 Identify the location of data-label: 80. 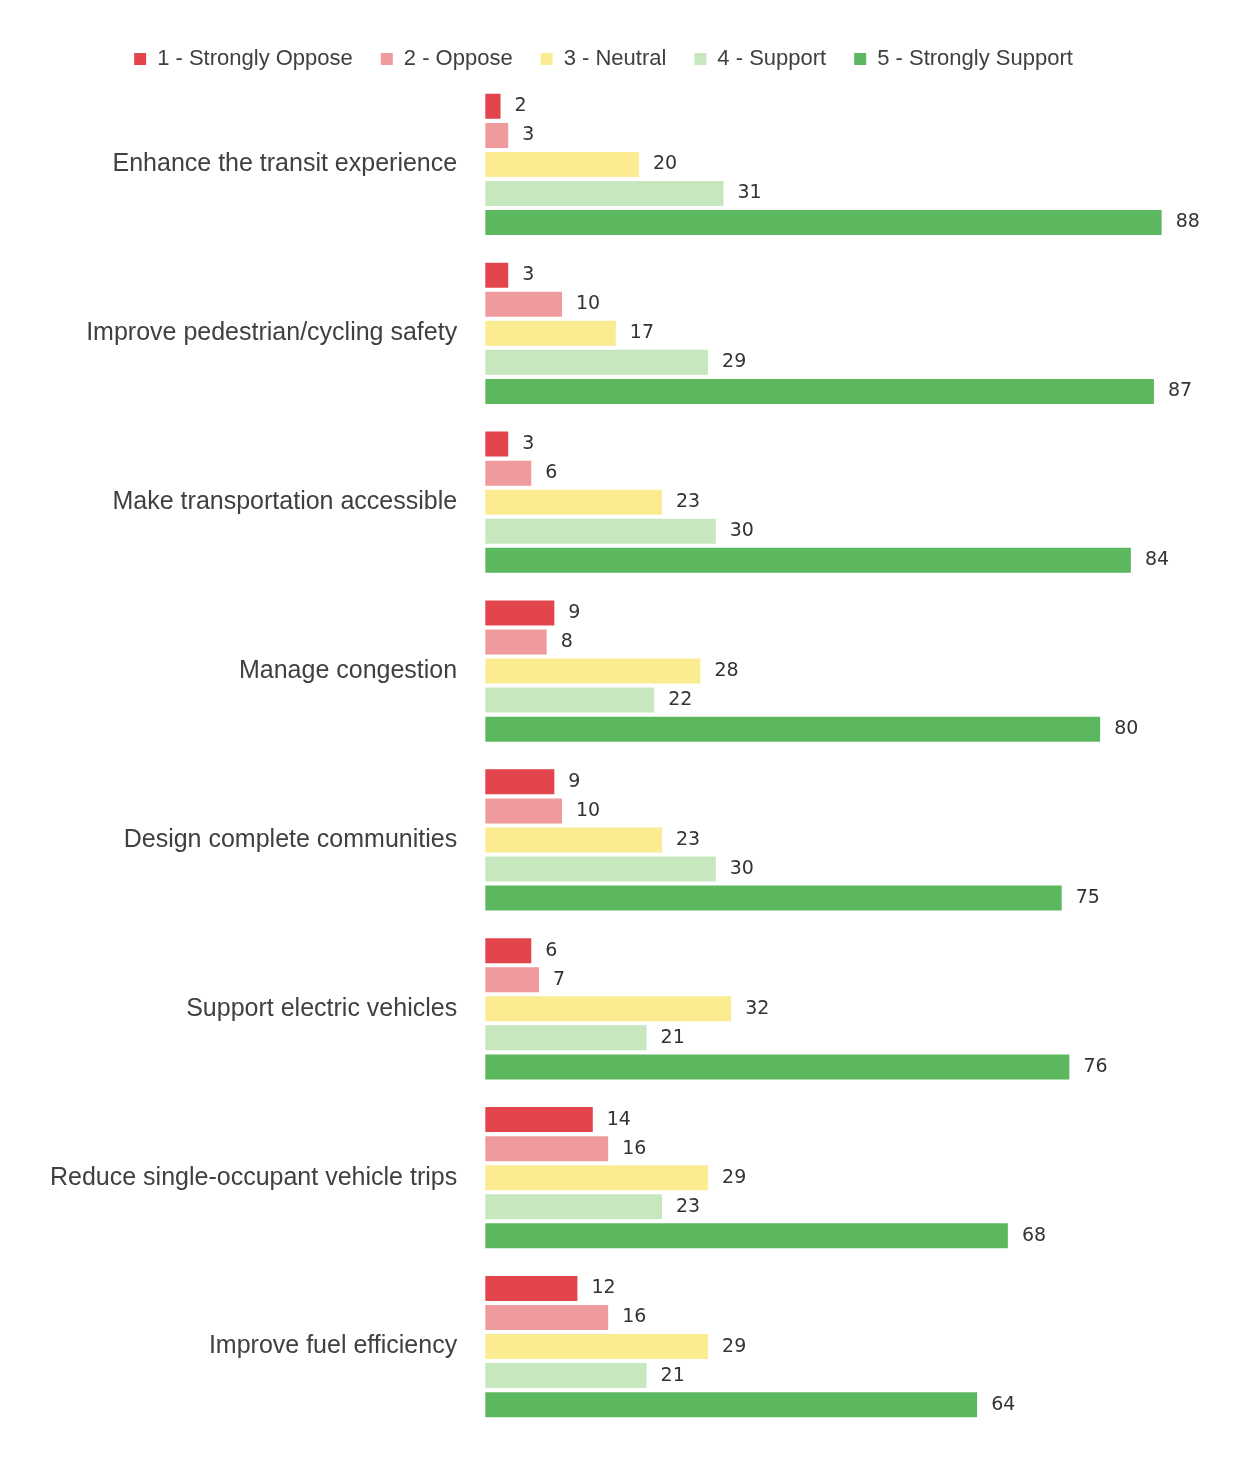
(1126, 727).